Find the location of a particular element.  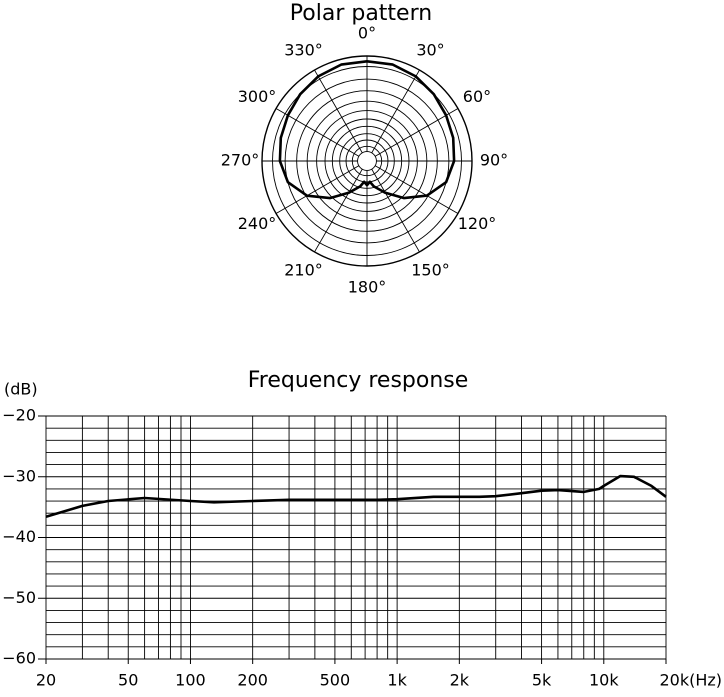

angle-label: 180° is located at coordinates (367, 287).